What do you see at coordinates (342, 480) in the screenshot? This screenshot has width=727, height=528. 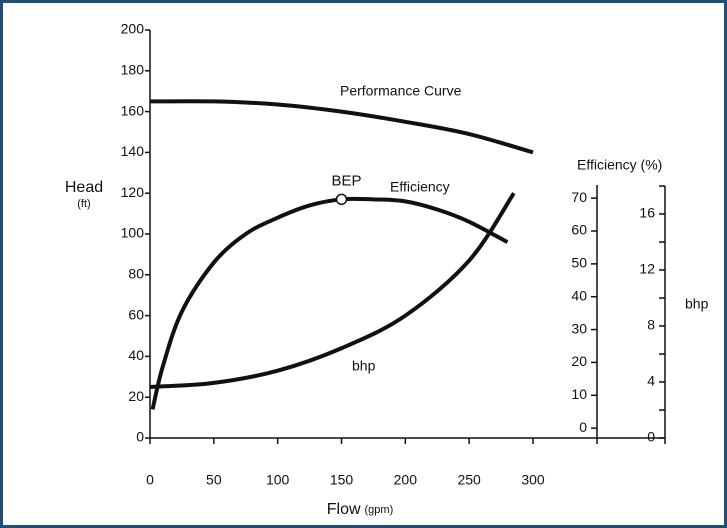 I see `x-tick-label: 150` at bounding box center [342, 480].